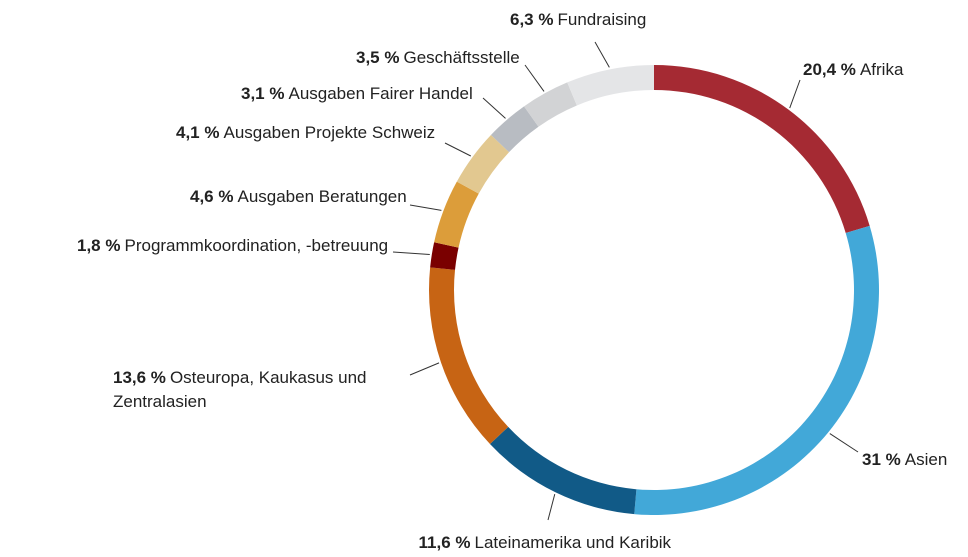  Describe the element at coordinates (198, 132) in the screenshot. I see `value-label: 4,1 %` at that location.